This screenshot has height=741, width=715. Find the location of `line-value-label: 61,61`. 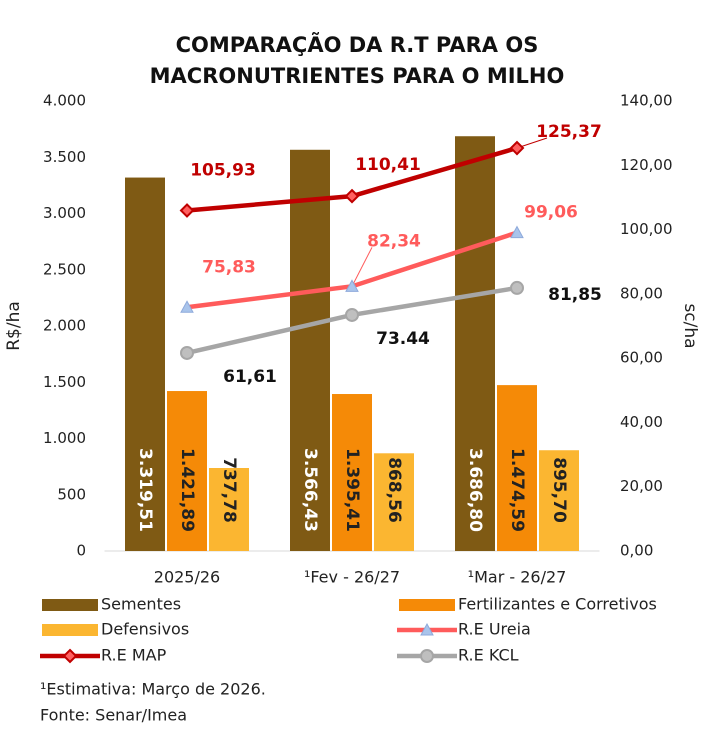

line-value-label: 61,61 is located at coordinates (250, 377).